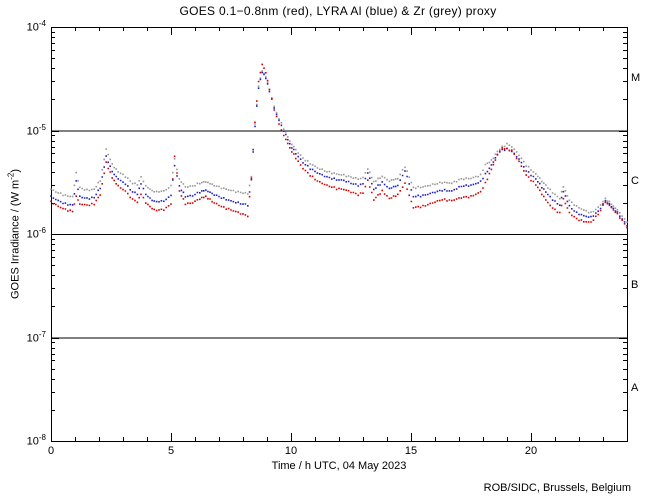 This screenshot has height=500, width=650. What do you see at coordinates (635, 181) in the screenshot?
I see `flare-class-label-c: C` at bounding box center [635, 181].